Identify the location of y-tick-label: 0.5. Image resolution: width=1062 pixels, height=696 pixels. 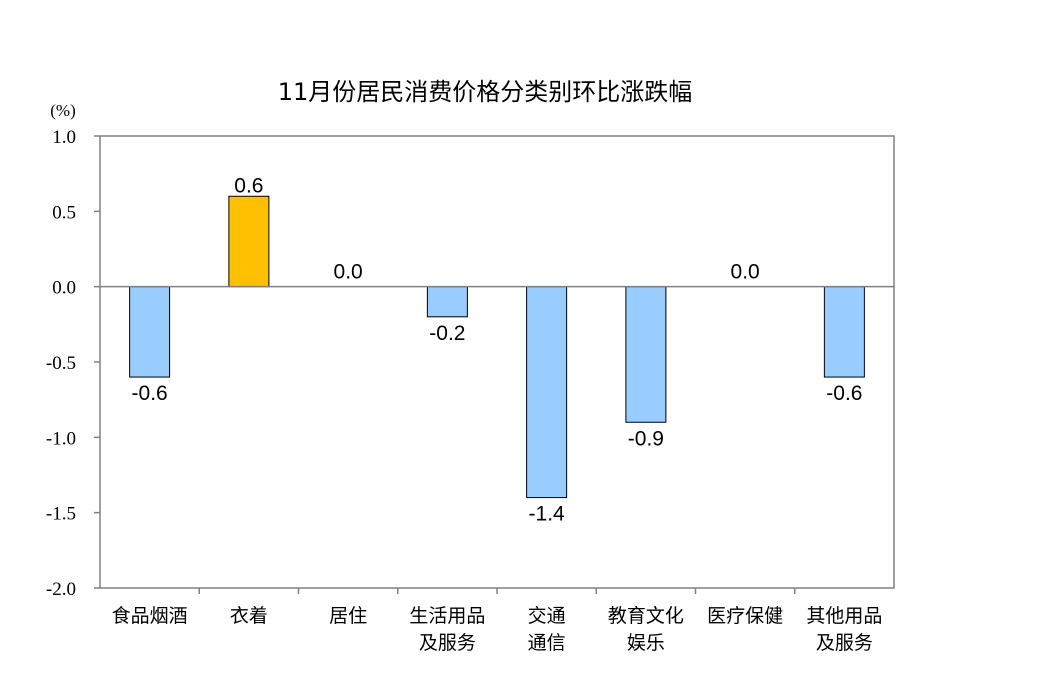
(64, 212).